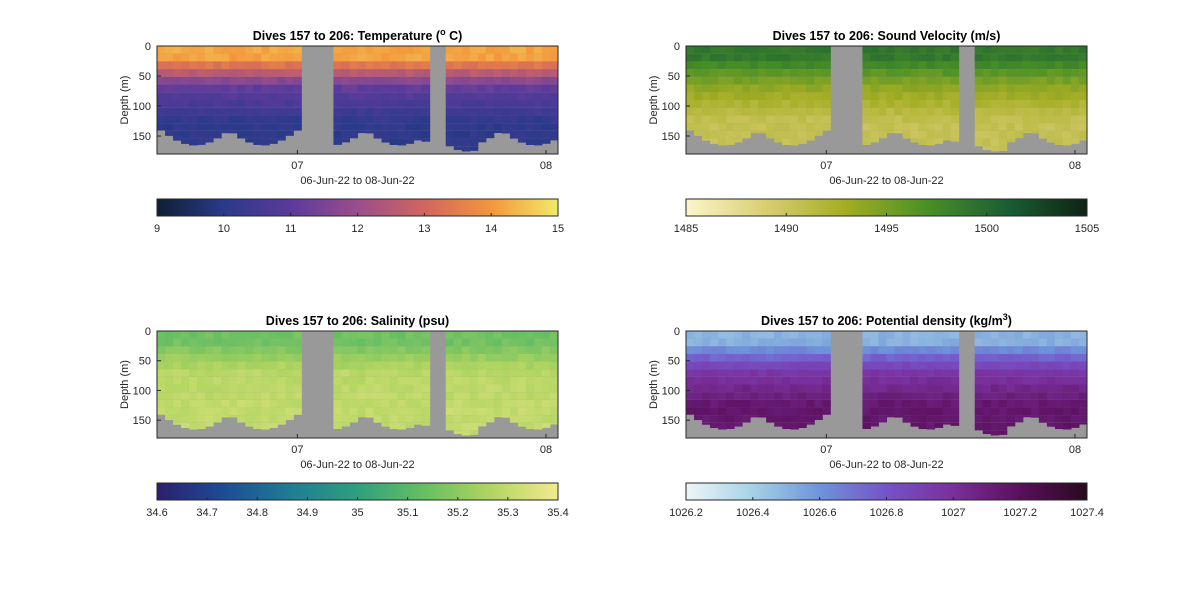 The width and height of the screenshot is (1200, 601). Describe the element at coordinates (1075, 166) in the screenshot. I see `x-tick-label: 08` at that location.